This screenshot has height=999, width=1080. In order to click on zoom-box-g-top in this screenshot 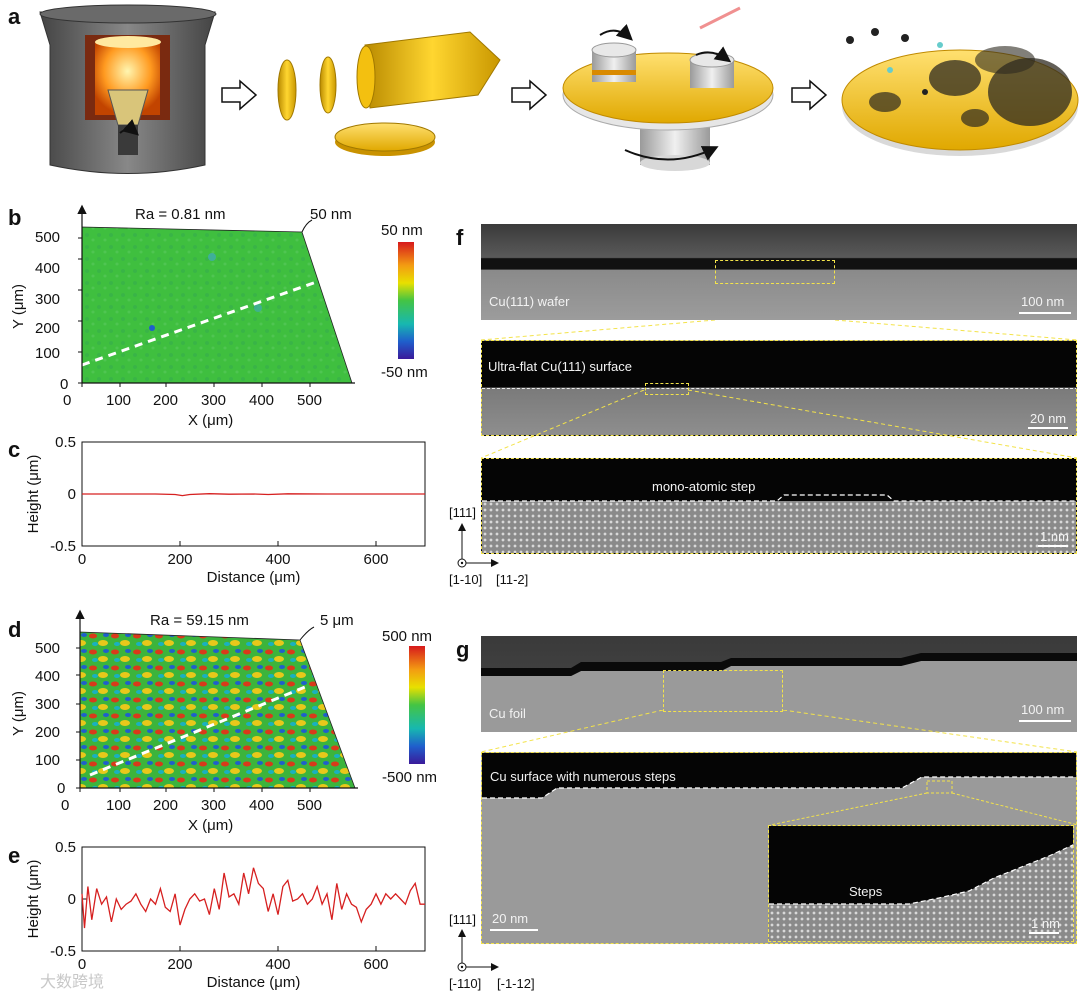, I will do `click(723, 691)`.